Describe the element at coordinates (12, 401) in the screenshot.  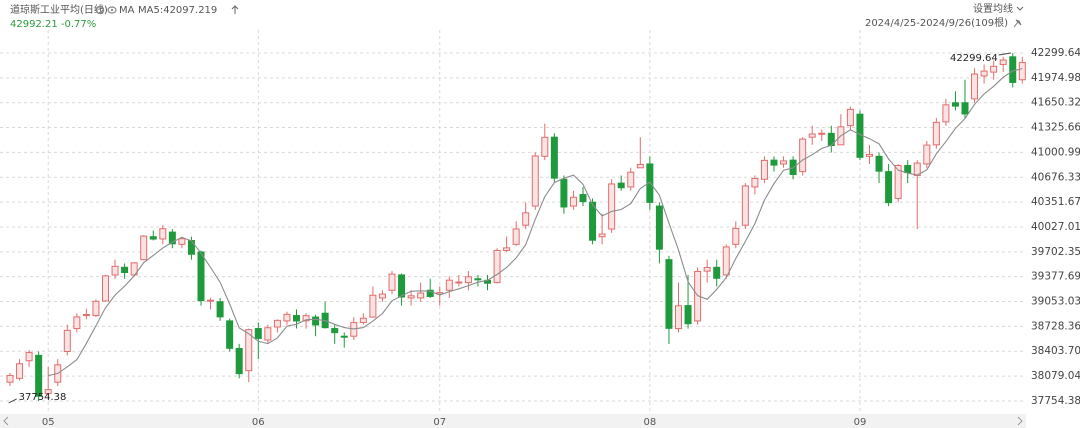
I see `low-pointer` at that location.